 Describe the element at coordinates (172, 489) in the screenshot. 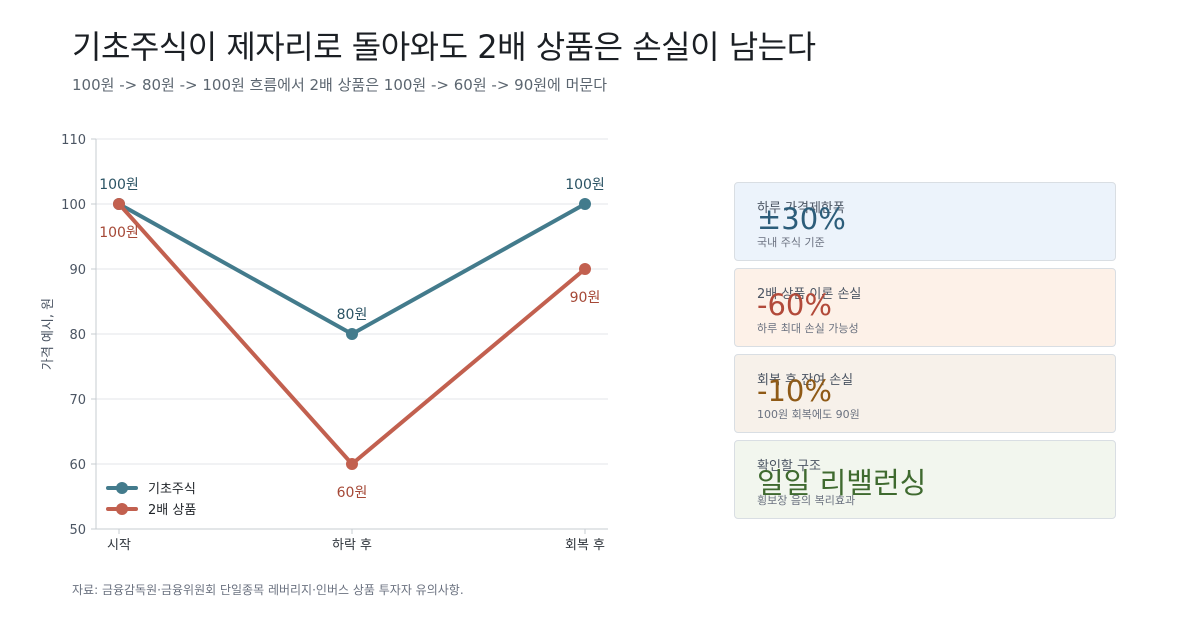

I see `legend-label: 기초주식` at that location.